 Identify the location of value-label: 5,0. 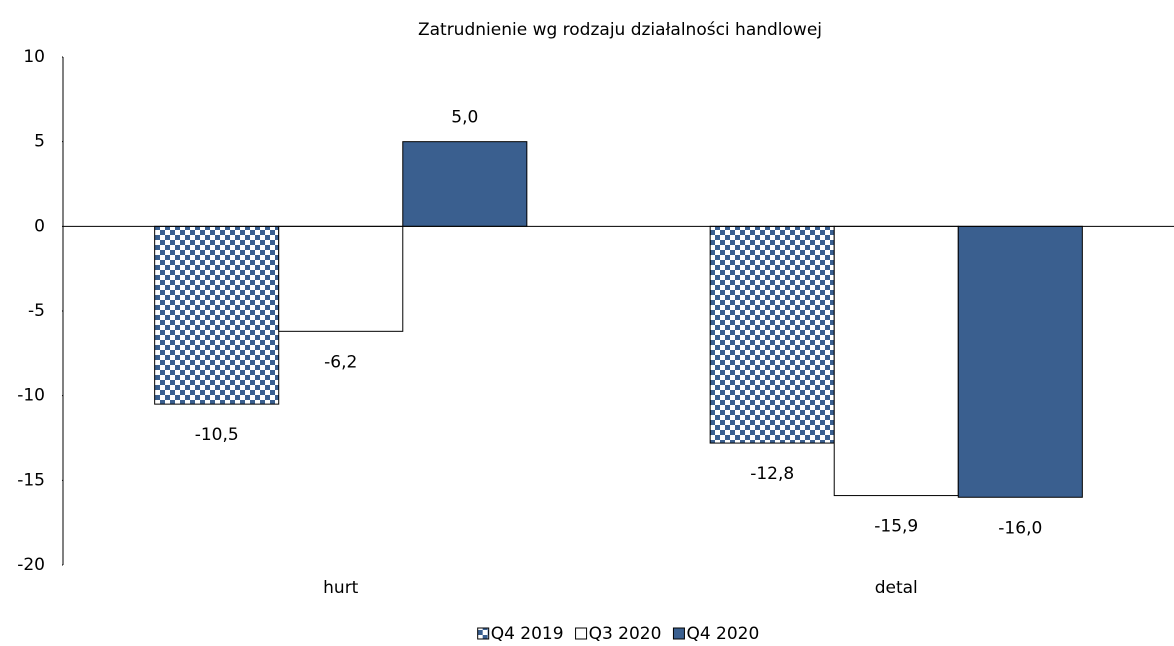
(464, 118).